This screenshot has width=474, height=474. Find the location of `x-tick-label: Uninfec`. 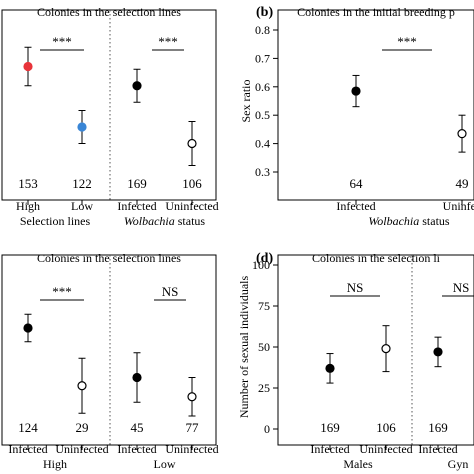

x-tick-label: Uninfec is located at coordinates (458, 206).